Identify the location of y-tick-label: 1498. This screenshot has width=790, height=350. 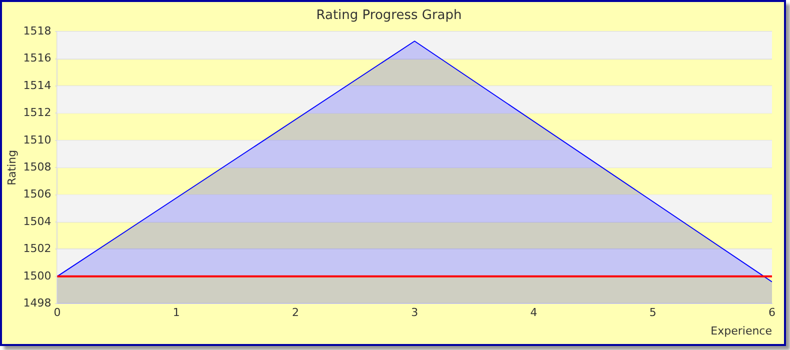
(37, 303).